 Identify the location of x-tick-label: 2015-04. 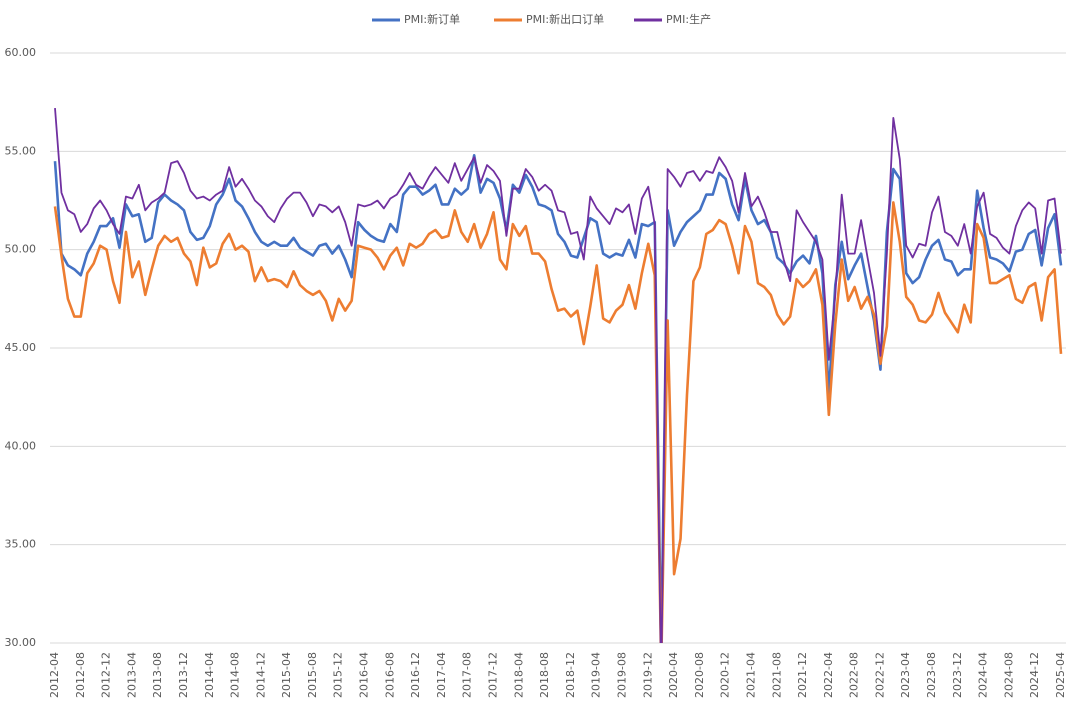
(286, 675).